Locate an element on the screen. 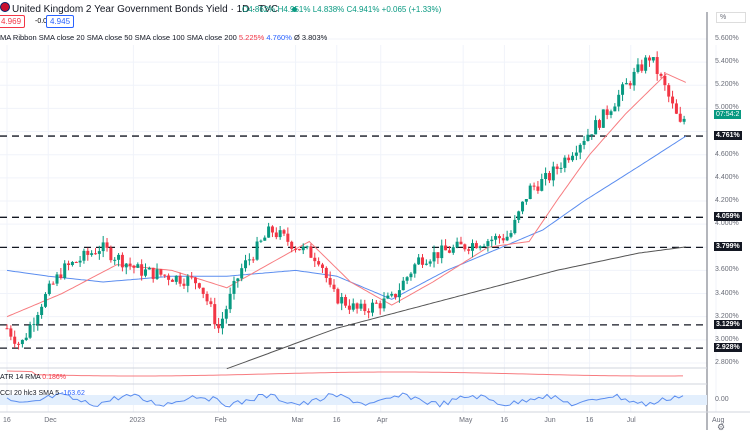  price-tick: 3.400% is located at coordinates (727, 293).